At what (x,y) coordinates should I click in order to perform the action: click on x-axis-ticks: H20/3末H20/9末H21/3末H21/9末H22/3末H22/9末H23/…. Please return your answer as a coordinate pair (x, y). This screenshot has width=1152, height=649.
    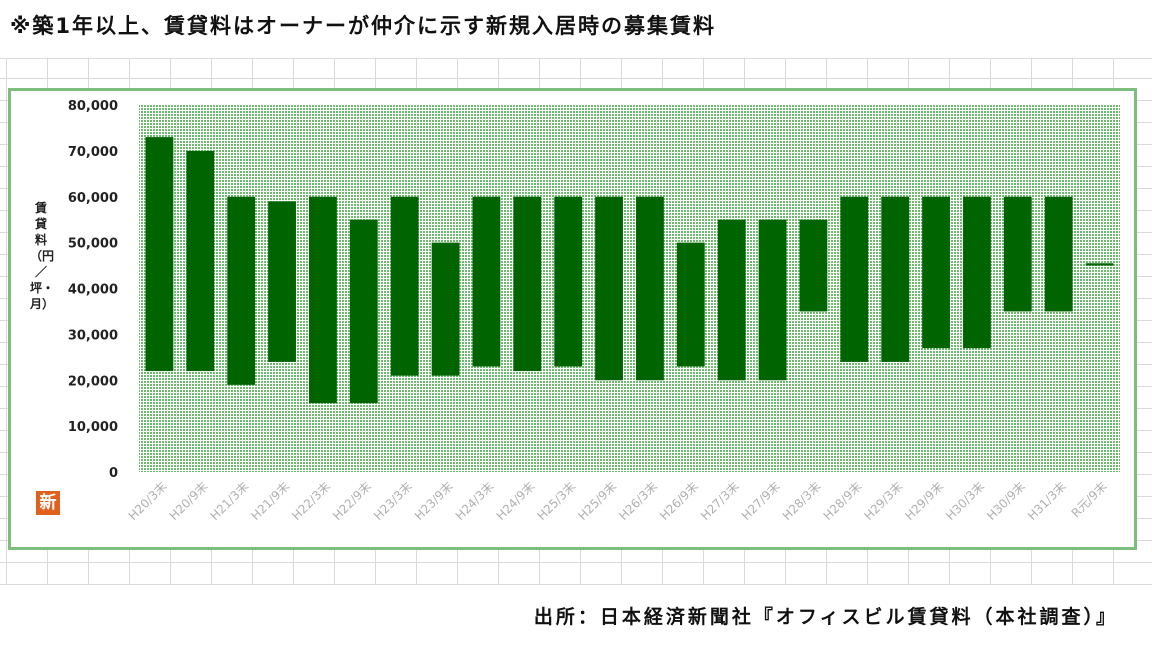
    Looking at the image, I should click on (618, 501).